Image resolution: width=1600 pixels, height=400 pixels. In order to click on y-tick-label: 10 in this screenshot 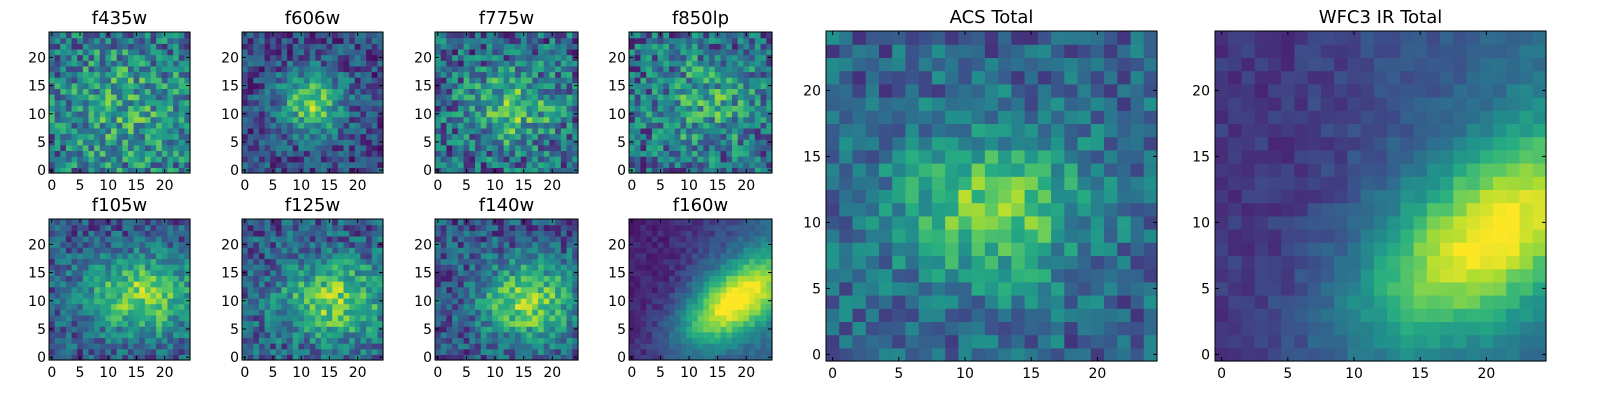, I will do `click(230, 115)`.